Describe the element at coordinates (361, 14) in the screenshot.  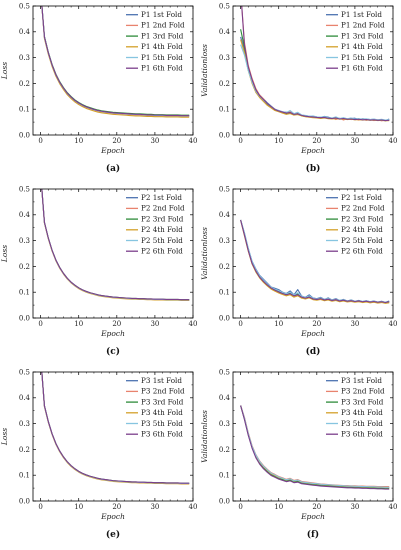
I see `legend-label: P1 1st Fold` at that location.